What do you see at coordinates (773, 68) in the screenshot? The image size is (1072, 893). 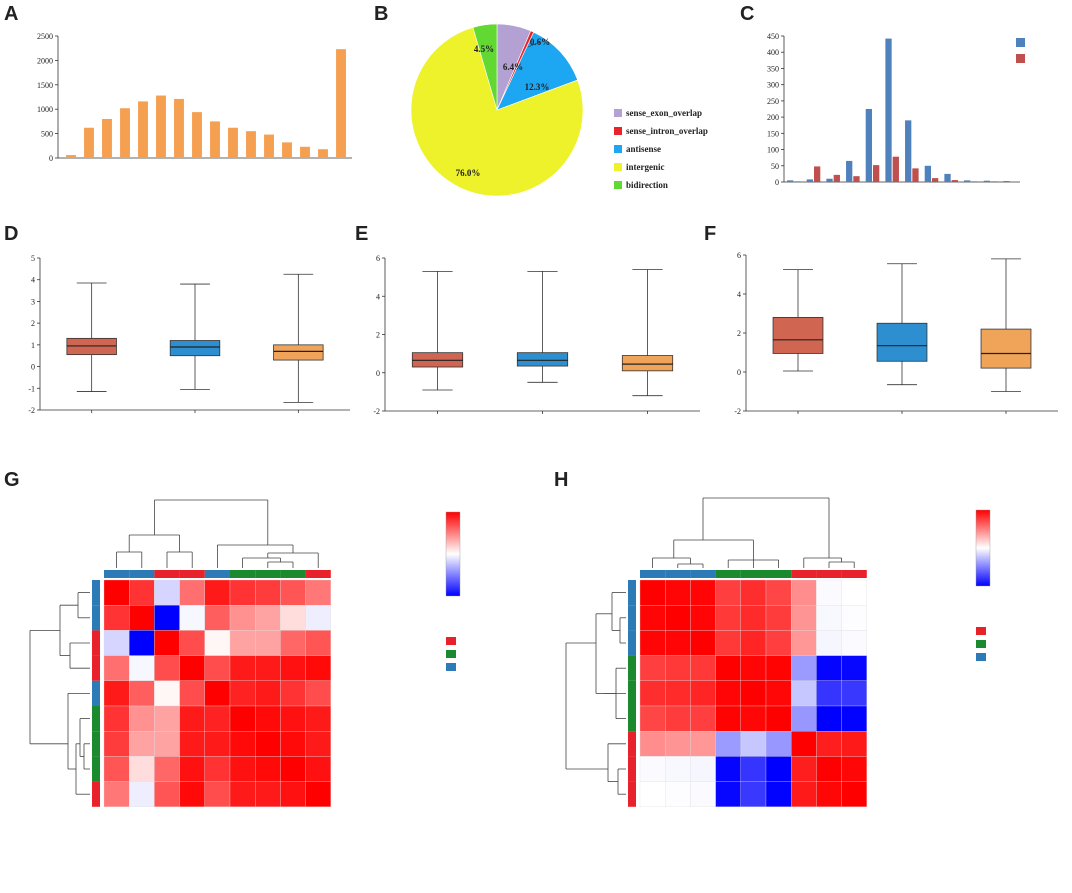 I see `y-tick-label: 350` at bounding box center [773, 68].